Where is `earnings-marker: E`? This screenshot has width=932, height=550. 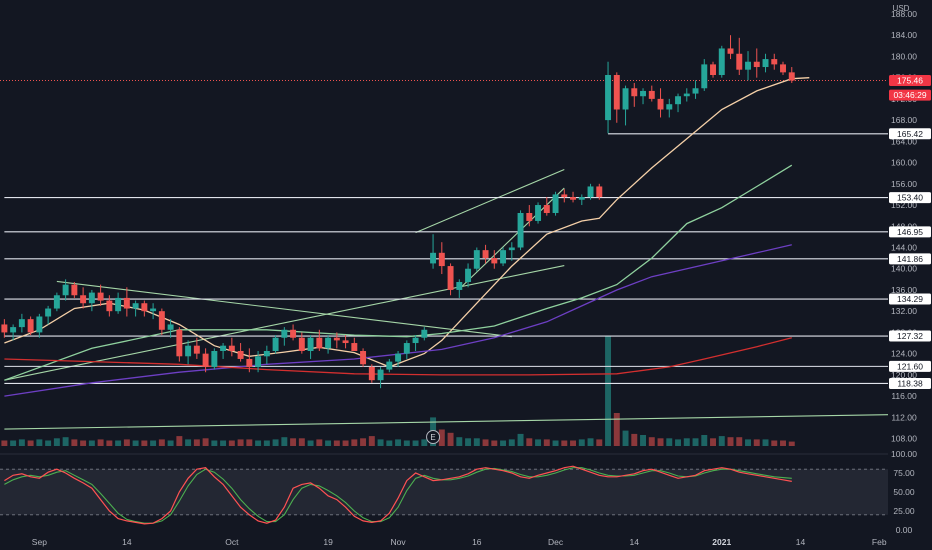 earnings-marker: E is located at coordinates (433, 437).